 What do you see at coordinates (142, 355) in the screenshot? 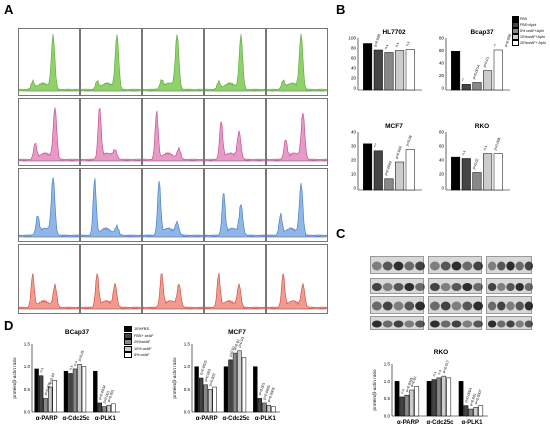
I see `legend-label: 5% ceAF` at bounding box center [142, 355].